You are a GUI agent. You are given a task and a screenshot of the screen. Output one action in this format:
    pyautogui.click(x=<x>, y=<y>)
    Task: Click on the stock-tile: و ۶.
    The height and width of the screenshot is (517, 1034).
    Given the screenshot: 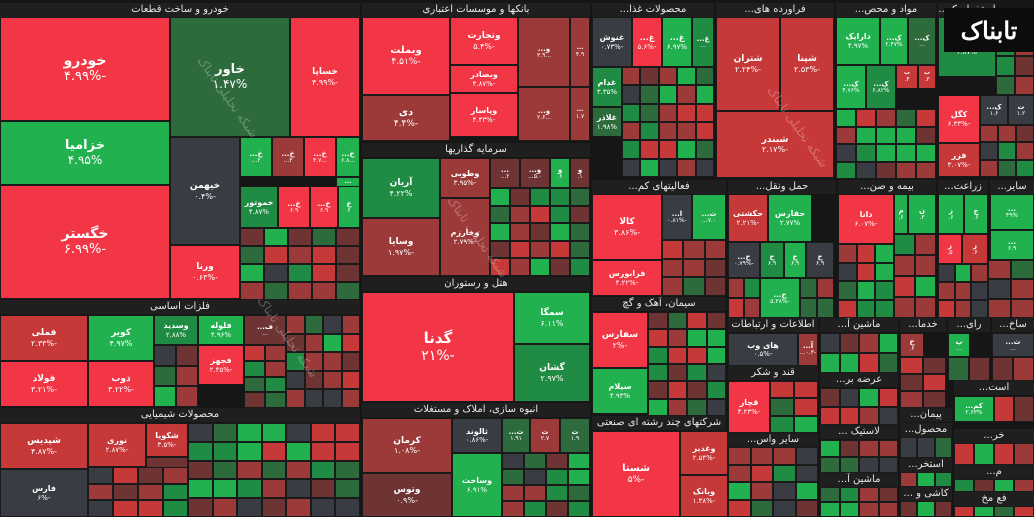 What is the action you would take?
    pyautogui.click(x=560, y=173)
    